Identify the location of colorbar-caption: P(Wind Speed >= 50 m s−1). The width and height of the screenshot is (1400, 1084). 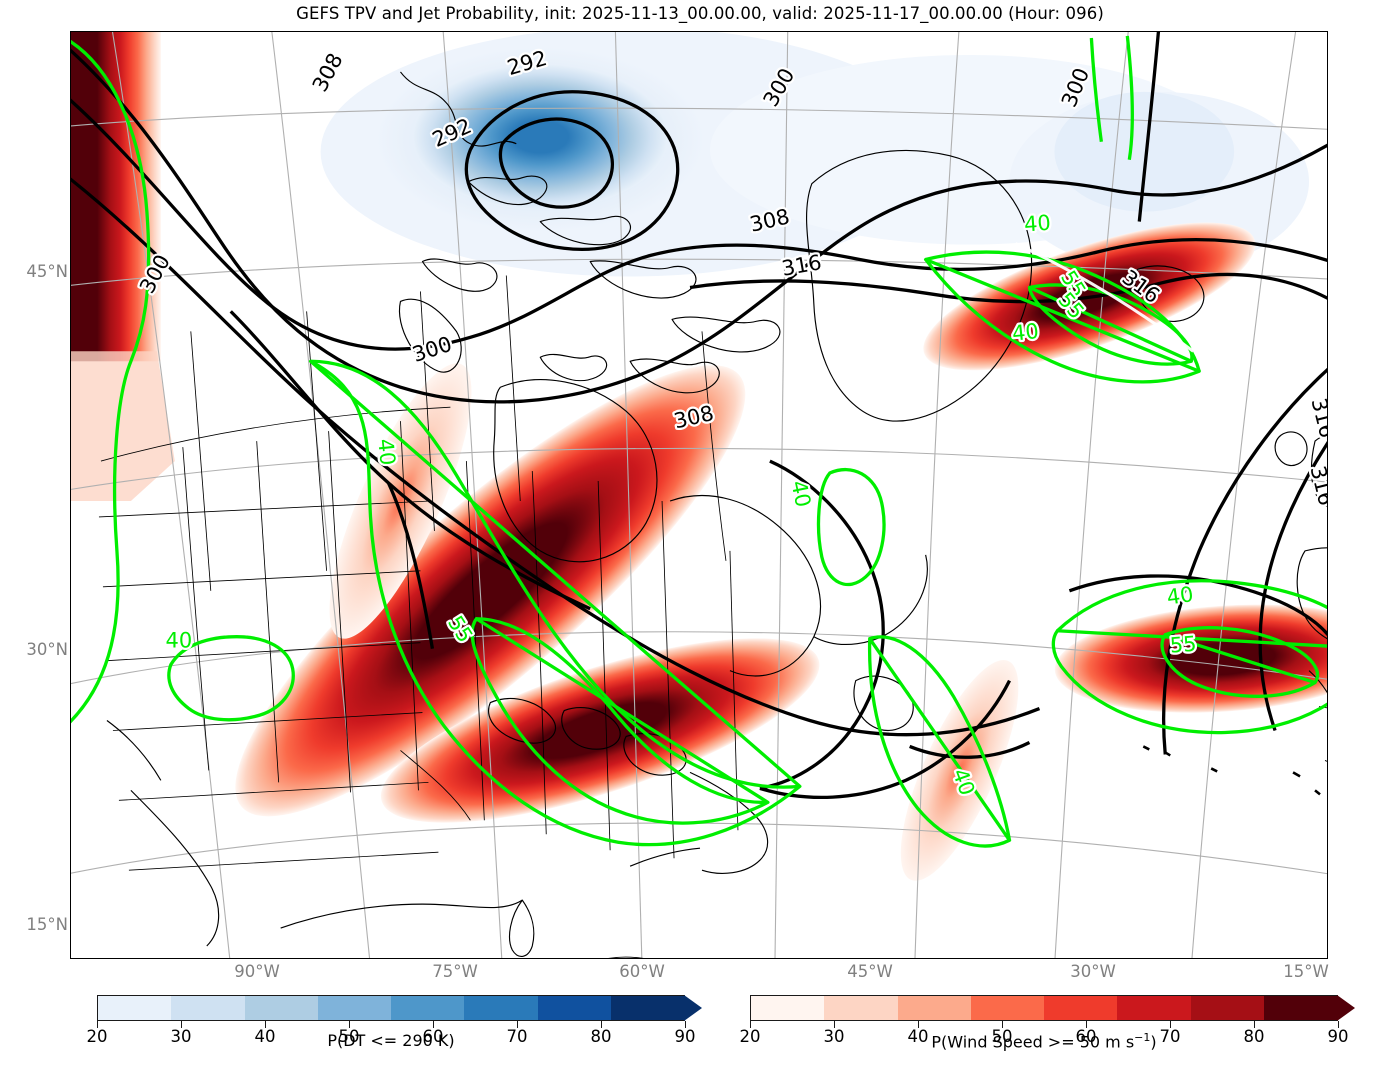
(1044, 1041).